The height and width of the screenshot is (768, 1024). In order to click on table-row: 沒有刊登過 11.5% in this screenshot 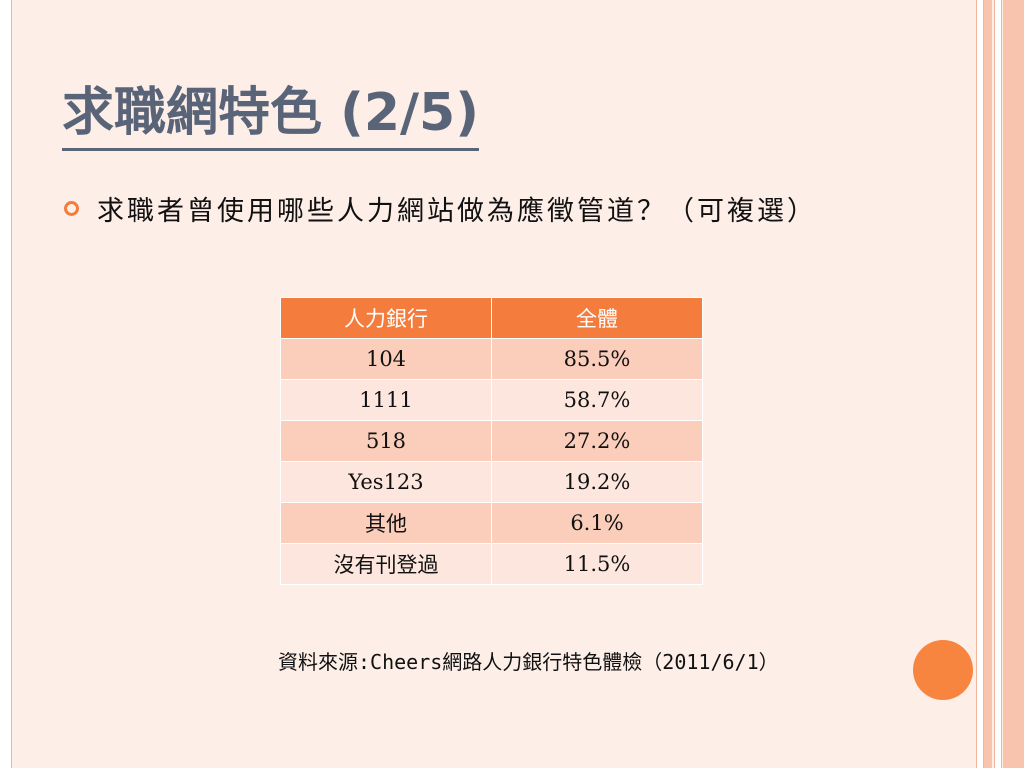, I will do `click(491, 564)`.